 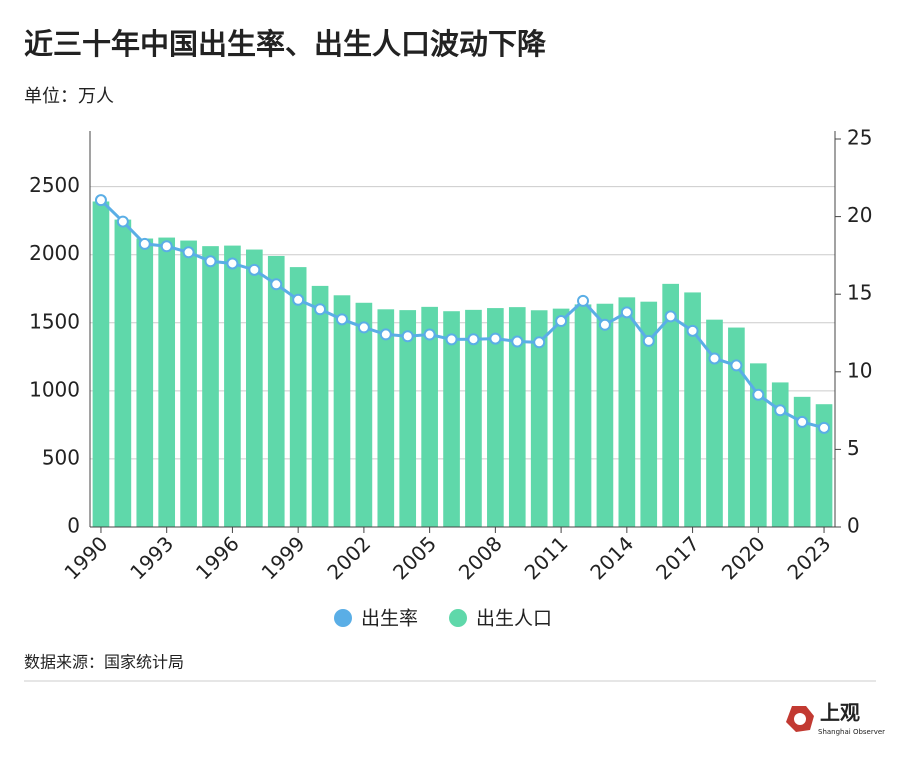 I want to click on x-tick-label: 2005, so click(x=414, y=557).